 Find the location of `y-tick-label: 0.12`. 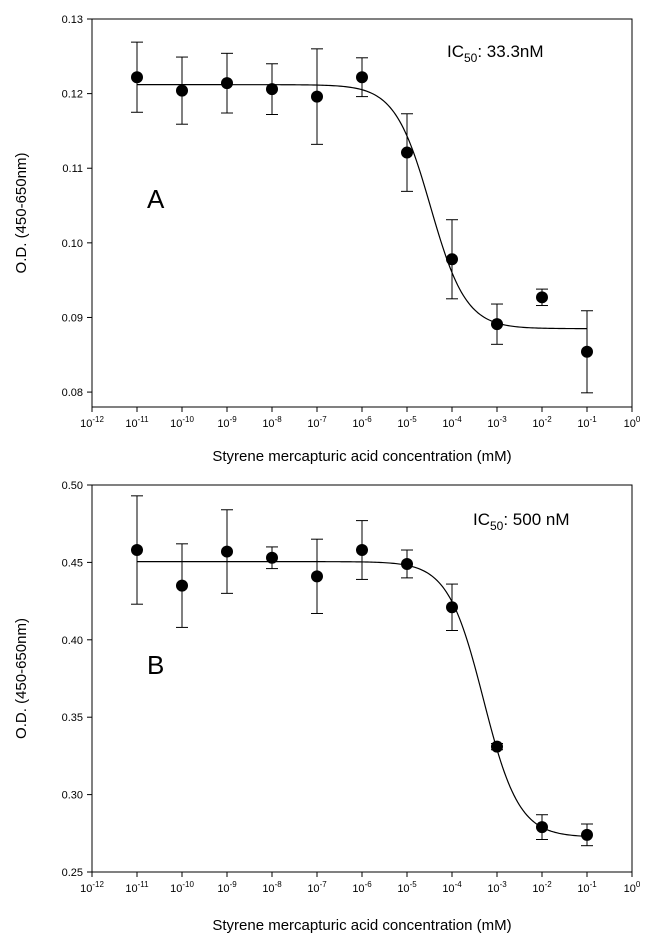

y-tick-label: 0.12 is located at coordinates (72, 95).